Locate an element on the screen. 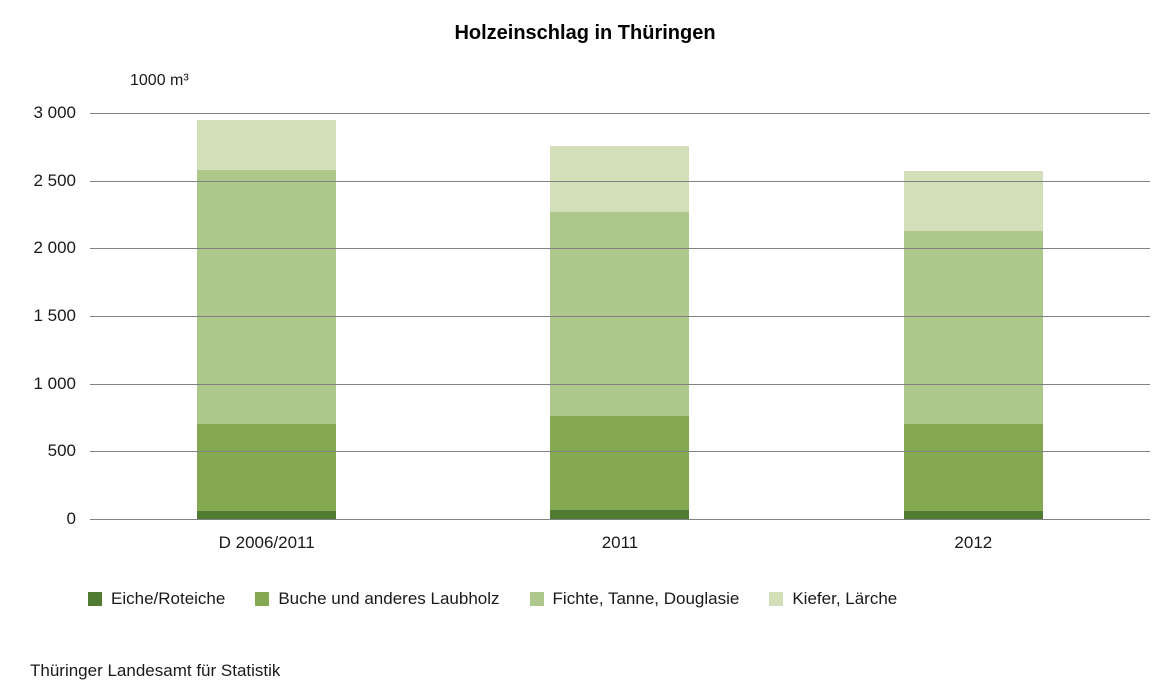 The image size is (1170, 692). legend-item: Eiche/Roteiche is located at coordinates (156, 599).